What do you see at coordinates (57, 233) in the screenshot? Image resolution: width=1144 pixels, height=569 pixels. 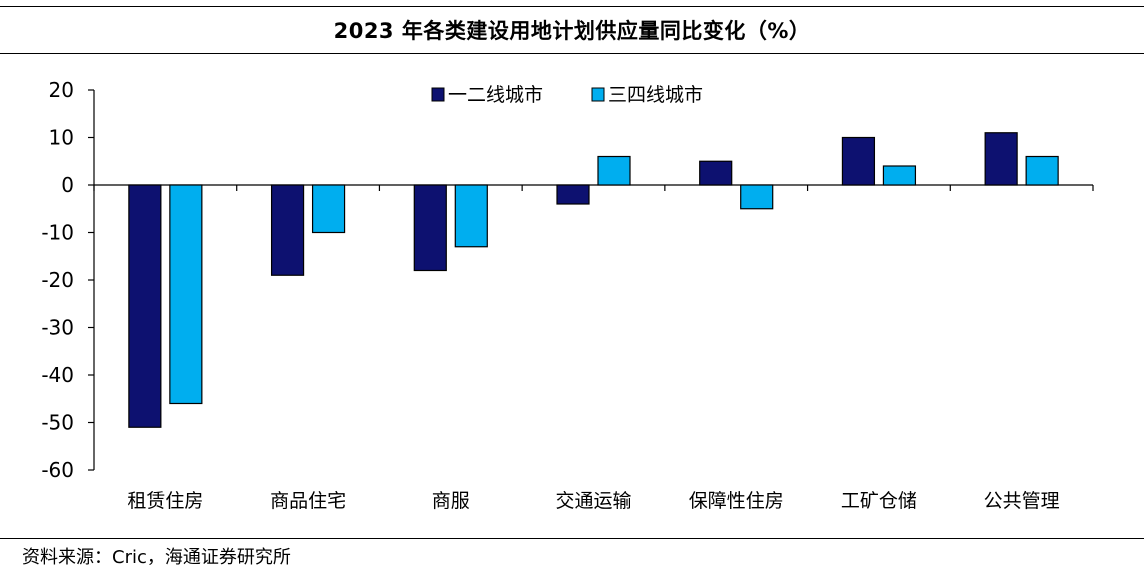 I see `y-tick-label: -10` at bounding box center [57, 233].